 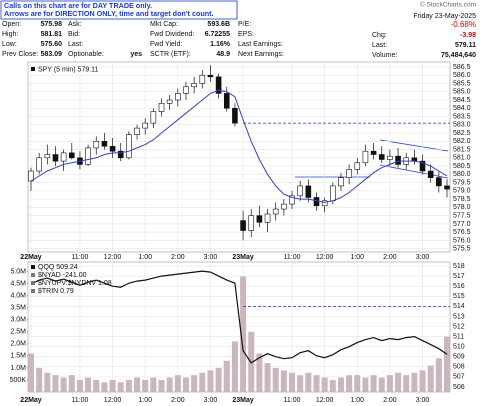 What do you see at coordinates (462, 166) in the screenshot?
I see `y-tick-label: 580.5` at bounding box center [462, 166].